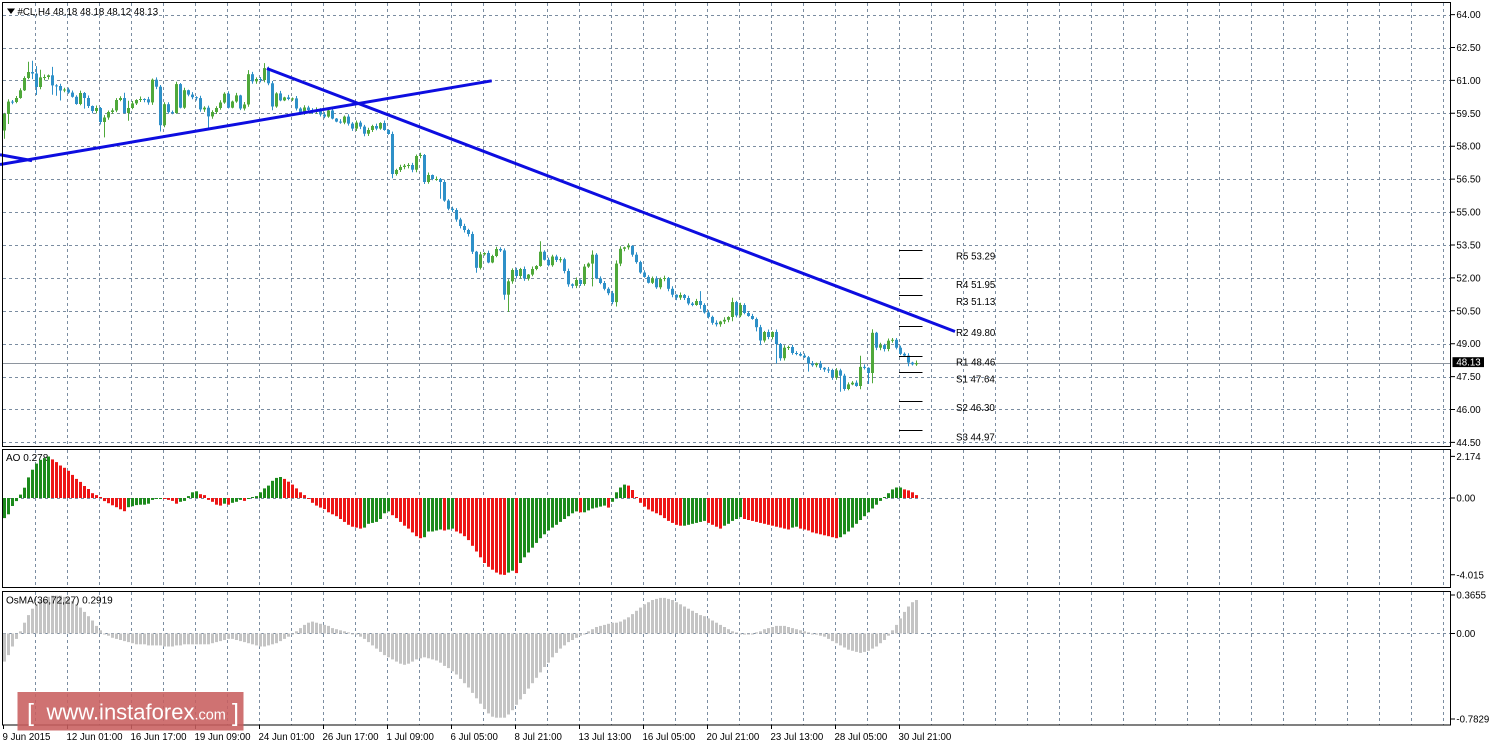 This screenshot has width=1491, height=744. Describe the element at coordinates (411, 737) in the screenshot. I see `svg-text: 1 Jul 09:00` at that location.